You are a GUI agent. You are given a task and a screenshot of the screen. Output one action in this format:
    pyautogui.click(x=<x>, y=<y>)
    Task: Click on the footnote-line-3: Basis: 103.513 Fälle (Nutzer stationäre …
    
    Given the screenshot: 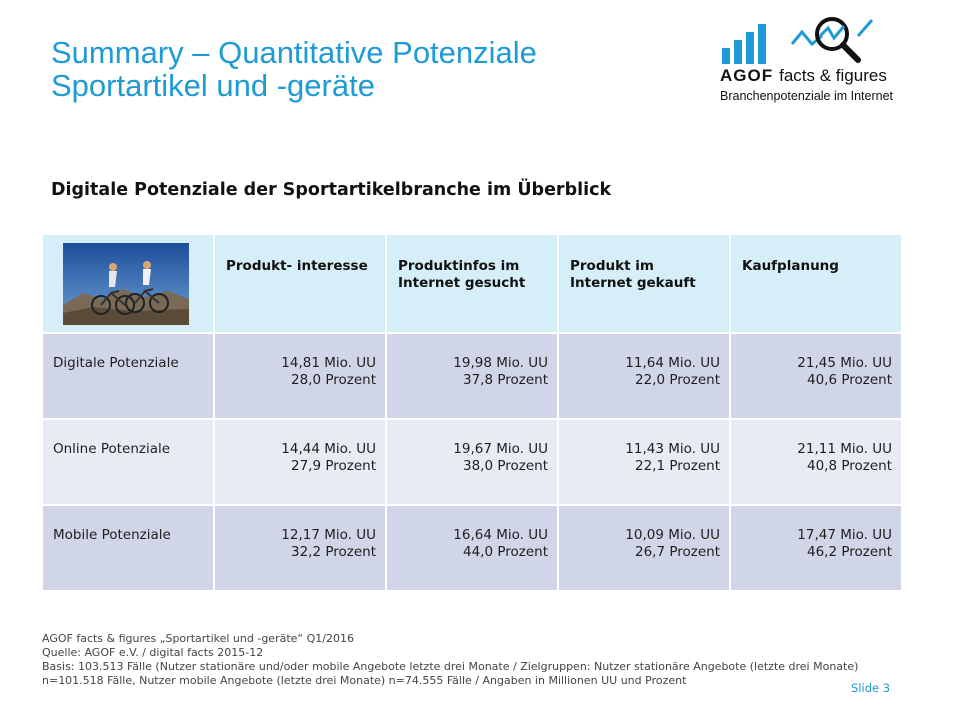 What is the action you would take?
    pyautogui.click(x=450, y=673)
    